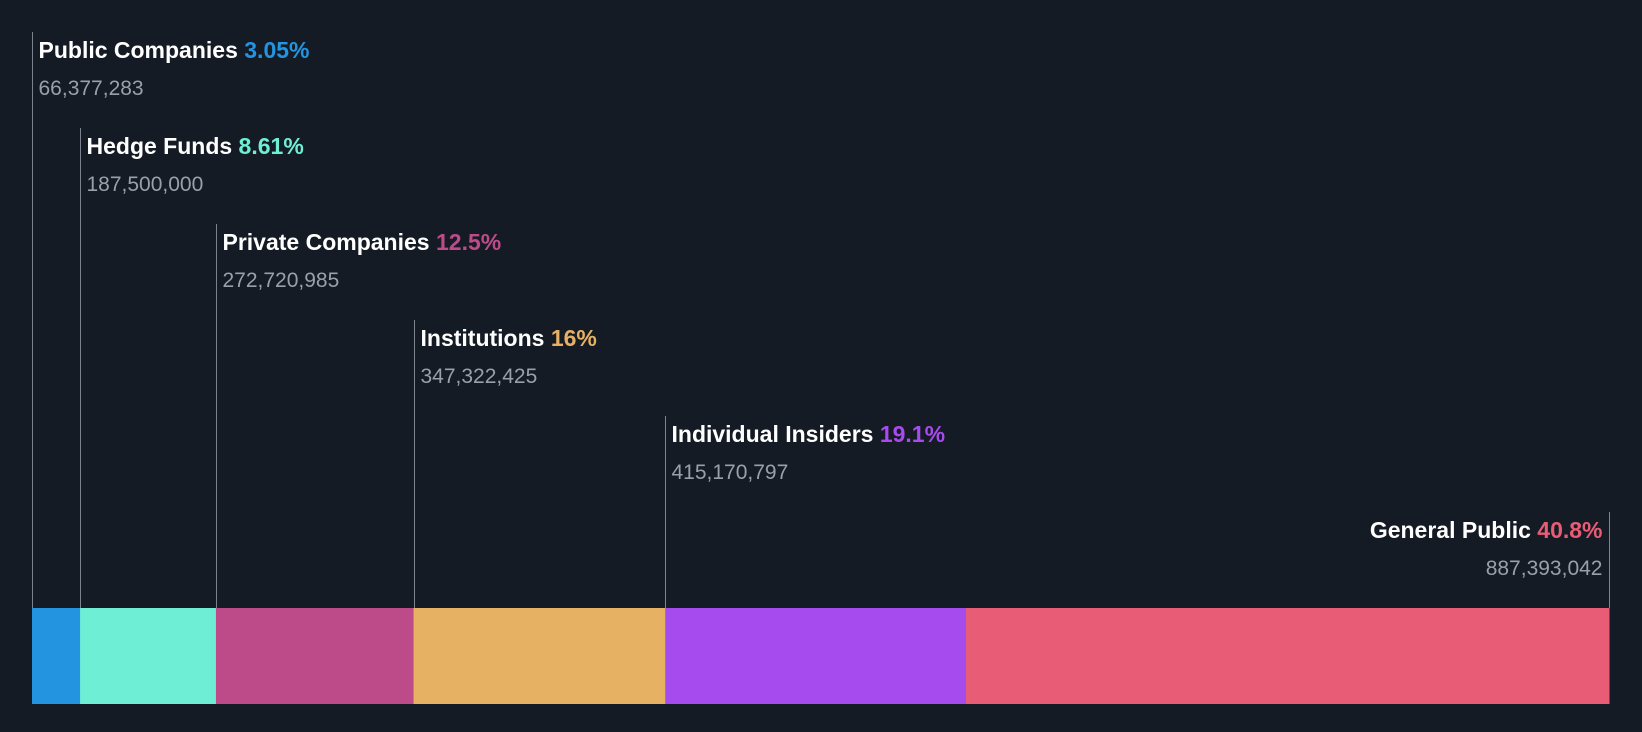 This screenshot has width=1642, height=732. Describe the element at coordinates (56, 656) in the screenshot. I see `bar-segment-public-companies` at that location.